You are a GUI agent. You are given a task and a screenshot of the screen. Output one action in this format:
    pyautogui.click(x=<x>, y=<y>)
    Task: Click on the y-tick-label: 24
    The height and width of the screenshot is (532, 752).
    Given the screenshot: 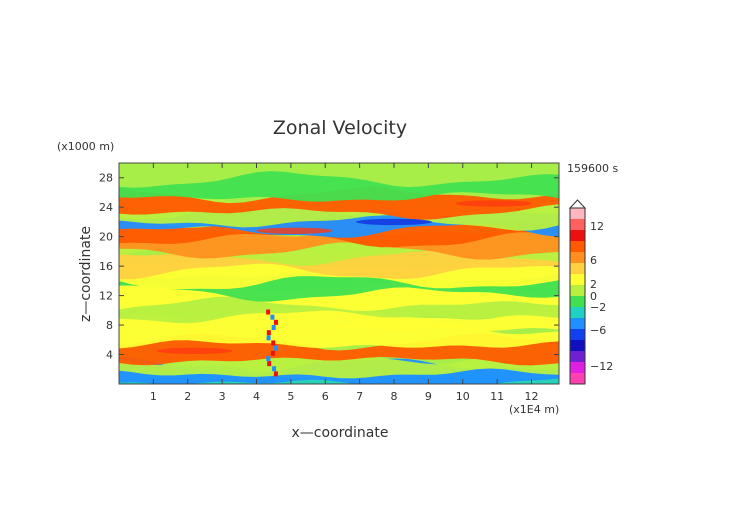 What is the action you would take?
    pyautogui.click(x=106, y=207)
    